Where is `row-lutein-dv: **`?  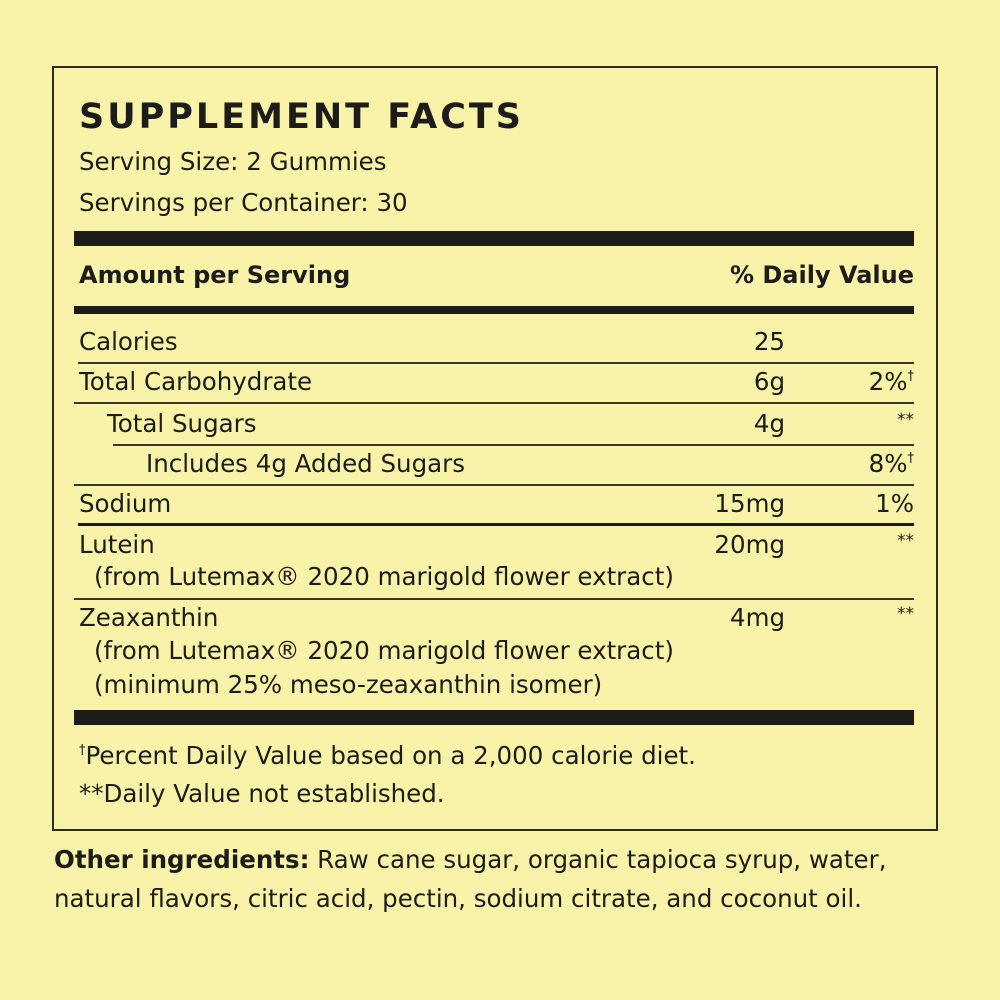
row-lutein-dv: ** is located at coordinates (905, 541).